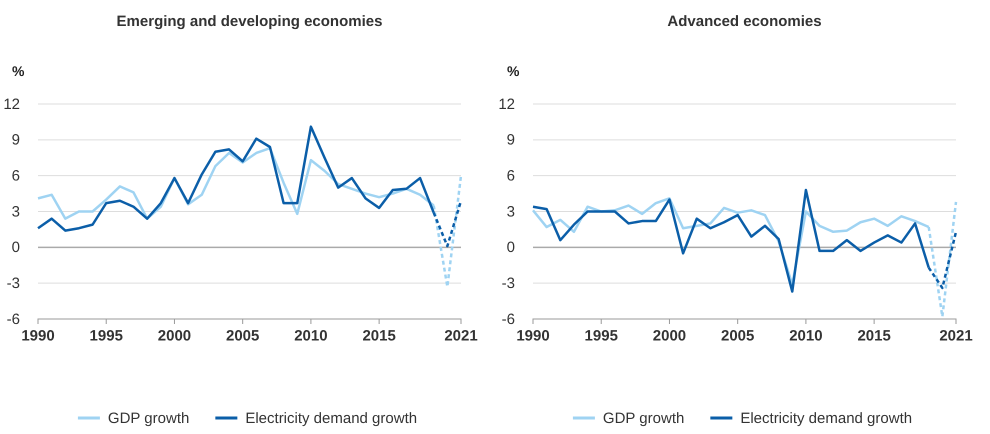 The height and width of the screenshot is (434, 990). I want to click on chart-title: Emerging and developing economies, so click(249, 21).